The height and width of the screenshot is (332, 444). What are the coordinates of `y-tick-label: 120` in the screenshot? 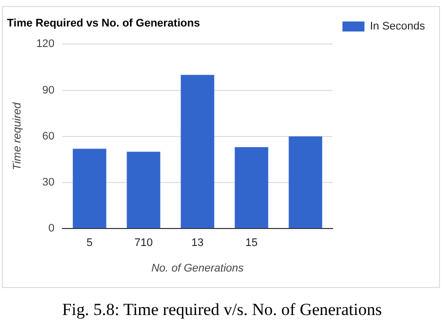 It's located at (45, 44).